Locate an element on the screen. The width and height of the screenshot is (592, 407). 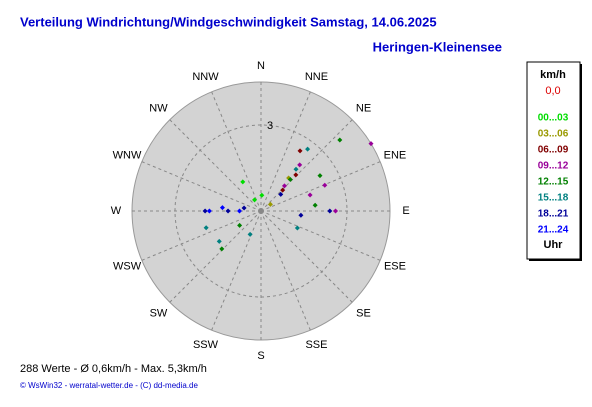
direction-label: W is located at coordinates (116, 211).